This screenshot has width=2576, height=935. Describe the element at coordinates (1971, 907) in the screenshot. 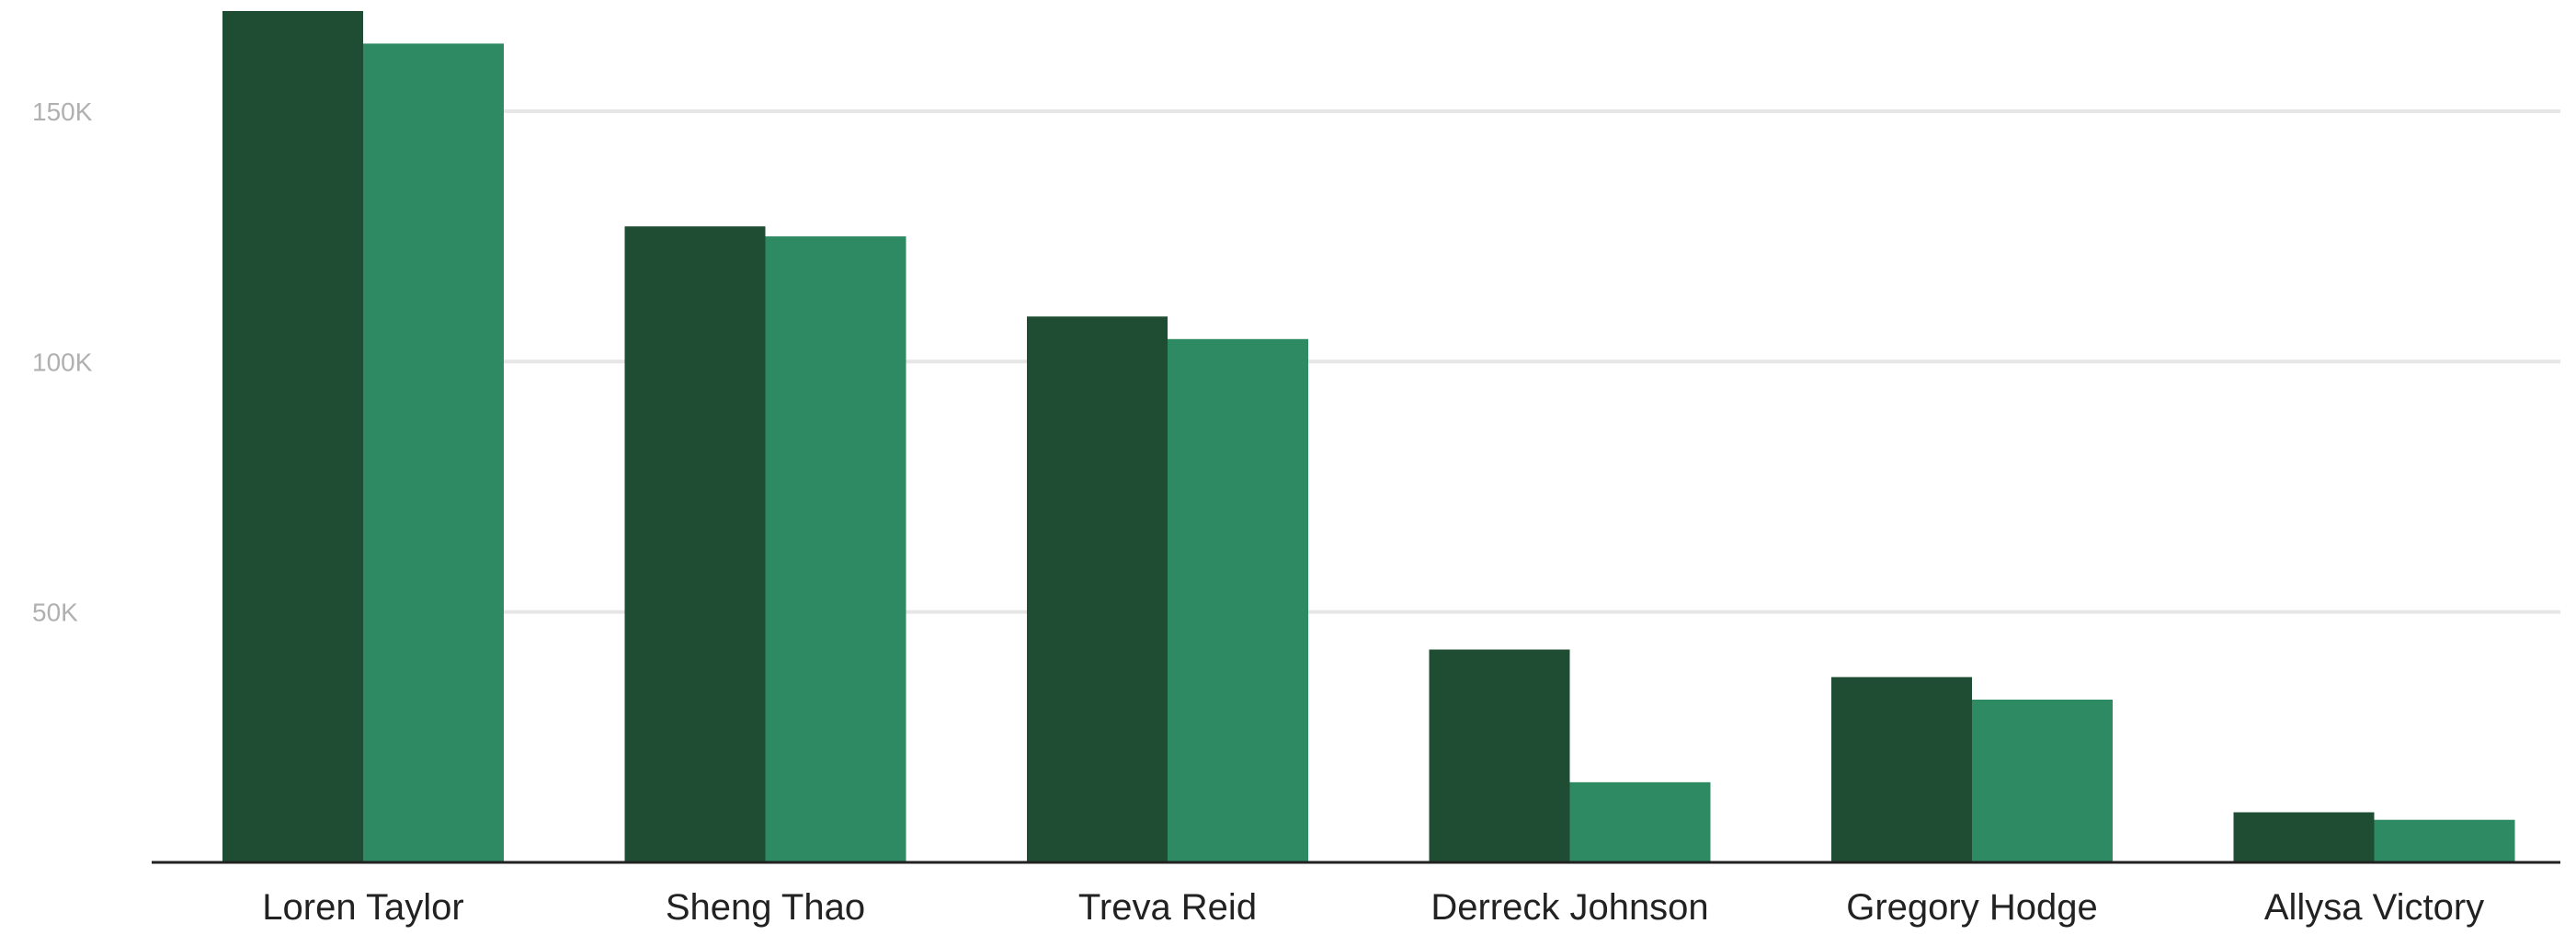

I see `x-tick-label: Gregory Hodge` at that location.